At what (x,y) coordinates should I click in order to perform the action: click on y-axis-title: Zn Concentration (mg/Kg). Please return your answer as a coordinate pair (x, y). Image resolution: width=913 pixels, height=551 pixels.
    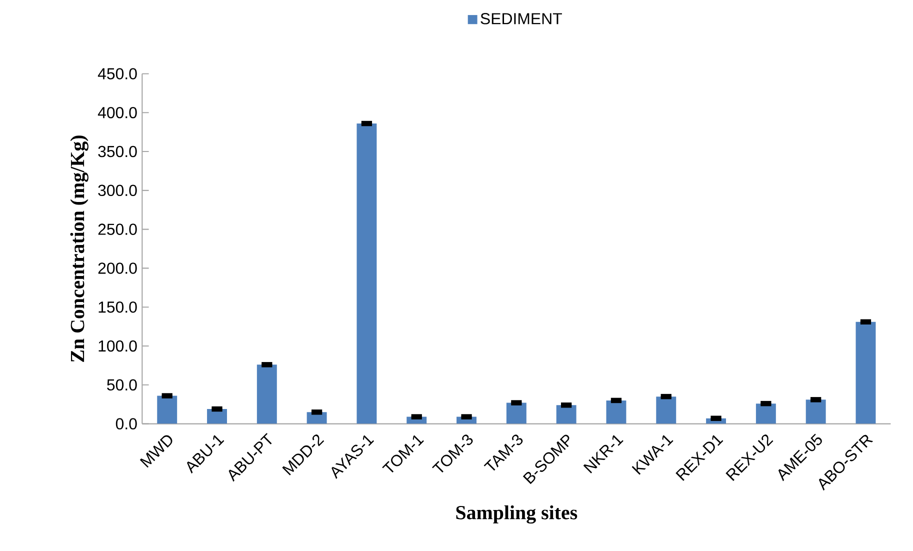
    Looking at the image, I should click on (79, 249).